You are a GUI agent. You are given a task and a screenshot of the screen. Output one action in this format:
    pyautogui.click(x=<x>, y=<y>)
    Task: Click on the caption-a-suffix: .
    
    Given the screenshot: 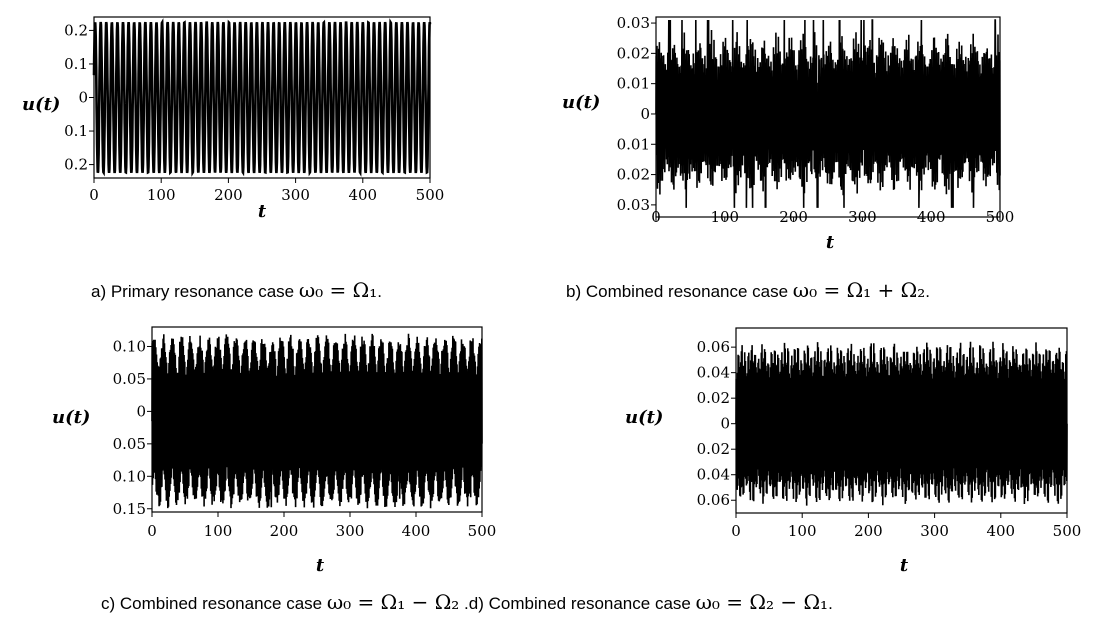 What is the action you would take?
    pyautogui.click(x=380, y=291)
    